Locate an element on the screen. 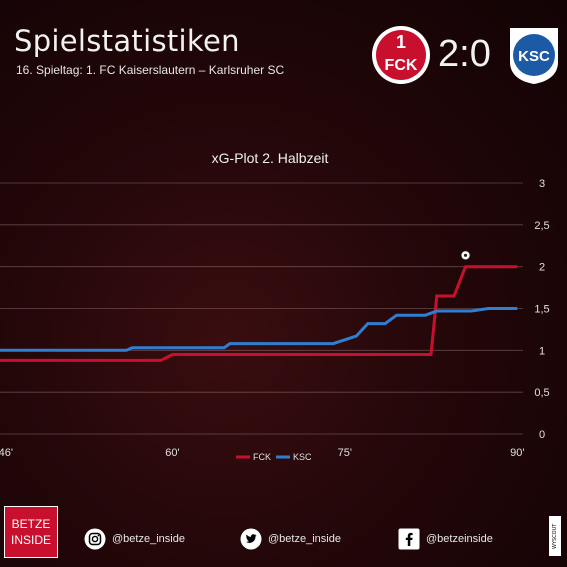 This screenshot has width=567, height=567. twitter-handle: @betze_inside is located at coordinates (304, 539).